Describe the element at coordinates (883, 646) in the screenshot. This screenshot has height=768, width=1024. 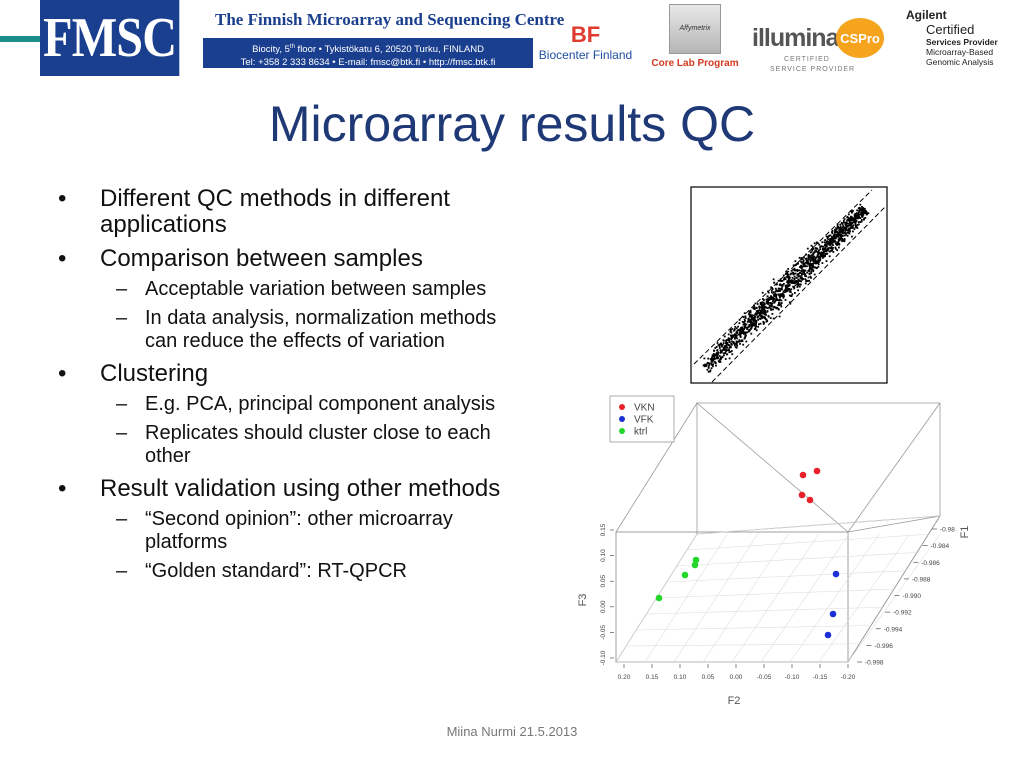
I see `pca-z-tick-label: -0.996` at that location.